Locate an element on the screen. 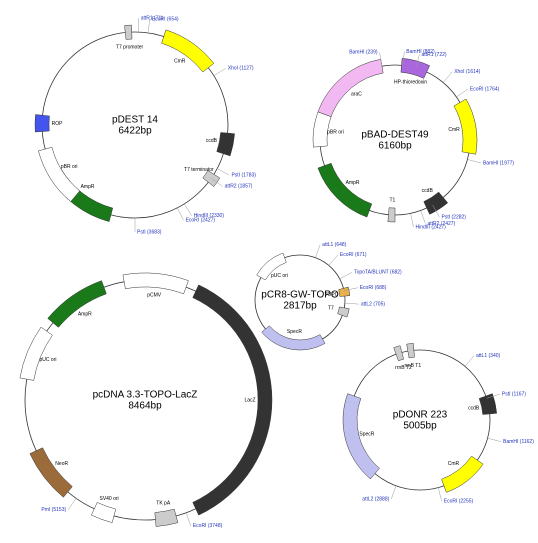  plasmid-size: 6160bp is located at coordinates (395, 146).